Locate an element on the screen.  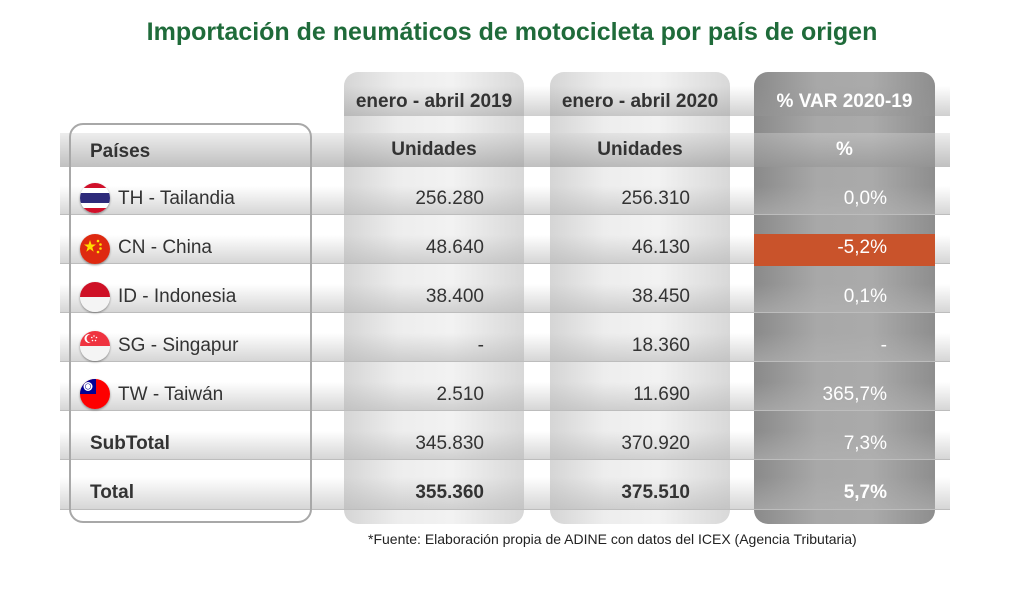
period-var-label: % VAR 2020-19 is located at coordinates (844, 101).